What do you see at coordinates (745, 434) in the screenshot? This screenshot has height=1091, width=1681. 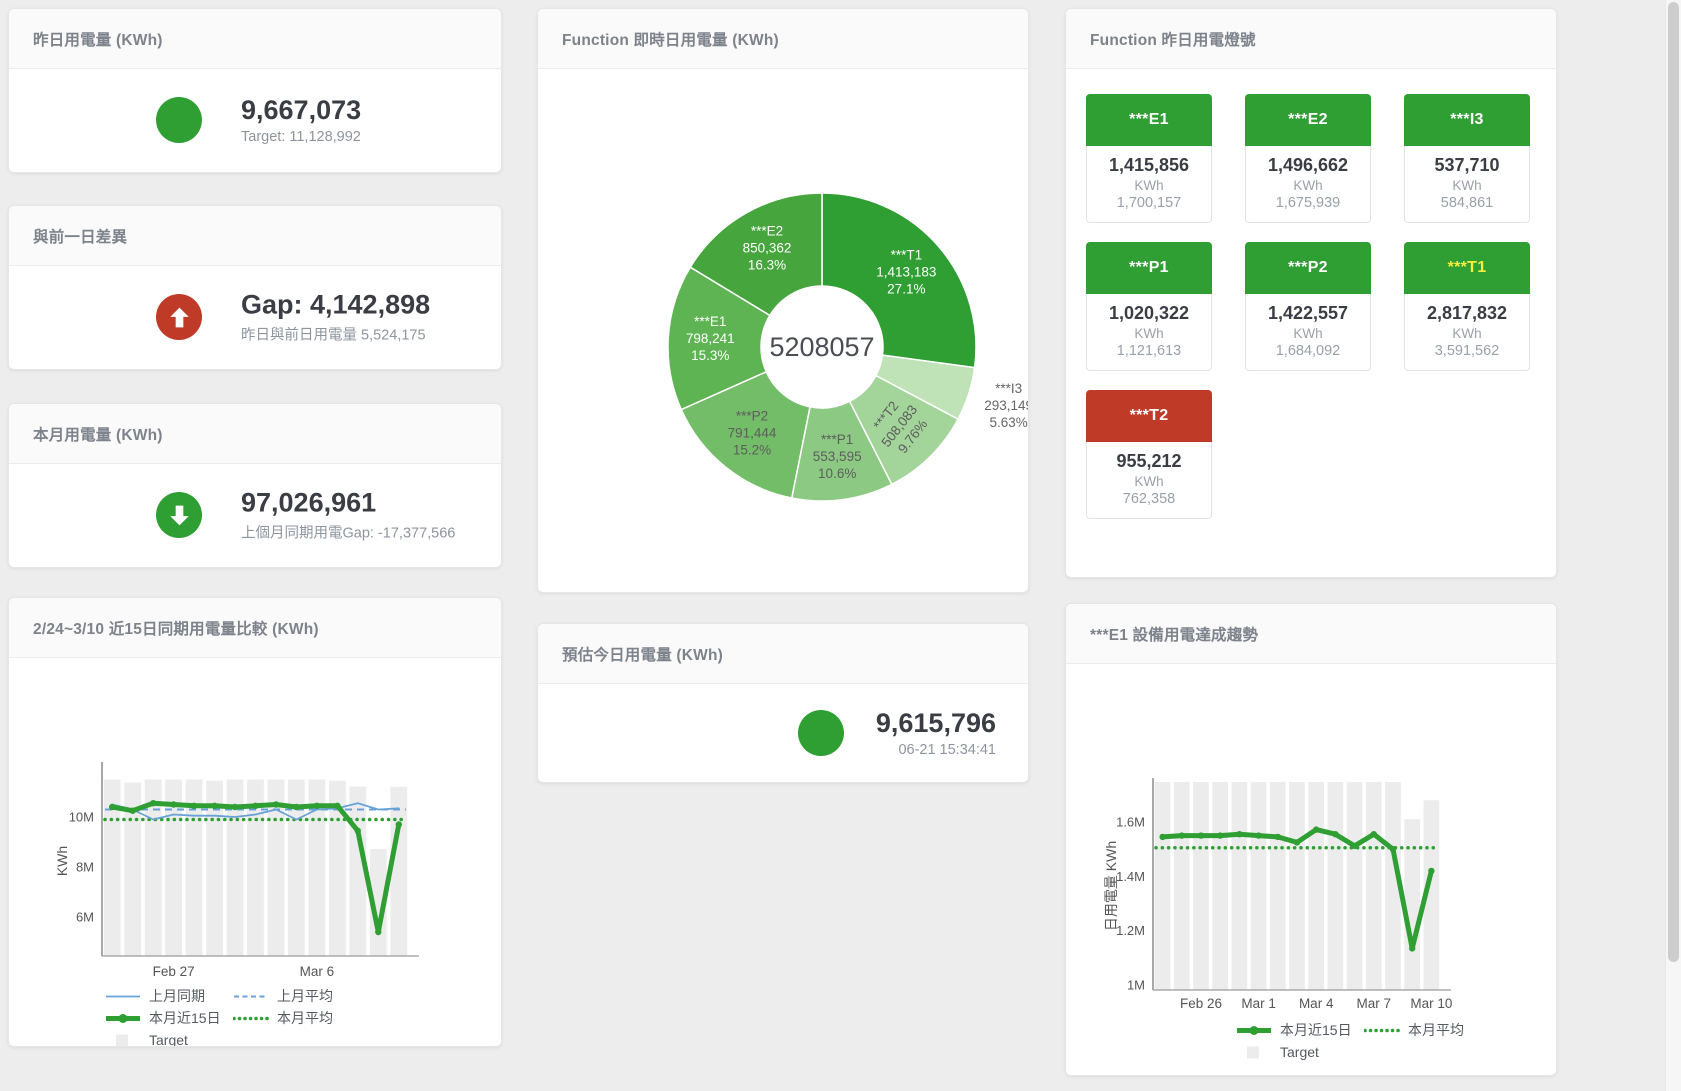 I see `donut-slice-P2` at bounding box center [745, 434].